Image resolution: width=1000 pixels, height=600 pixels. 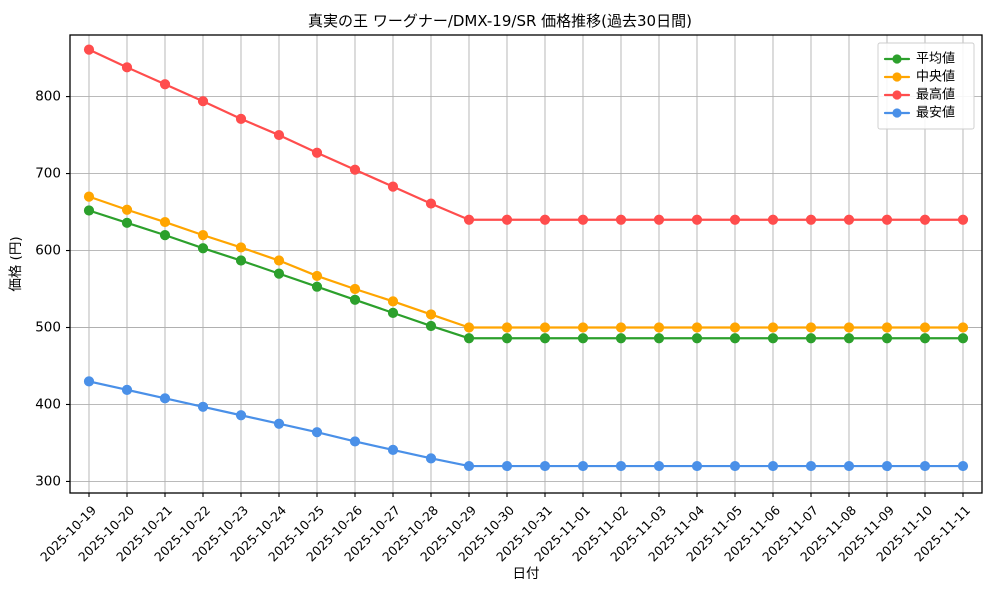 What do you see at coordinates (48, 481) in the screenshot?
I see `y-tick-label: 300` at bounding box center [48, 481].